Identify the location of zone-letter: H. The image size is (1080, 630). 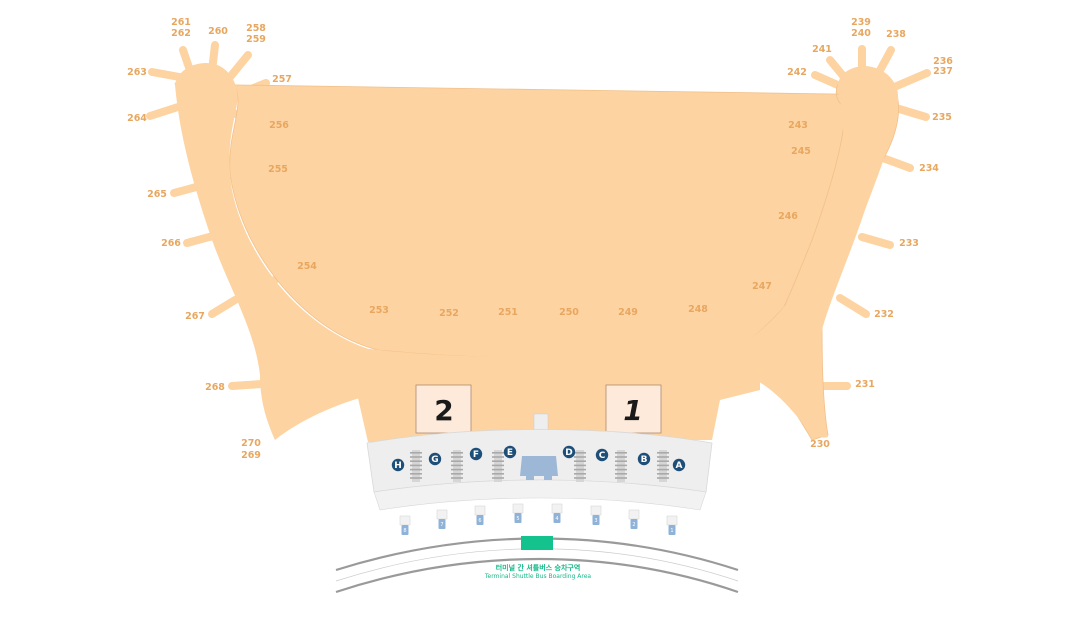
(398, 466).